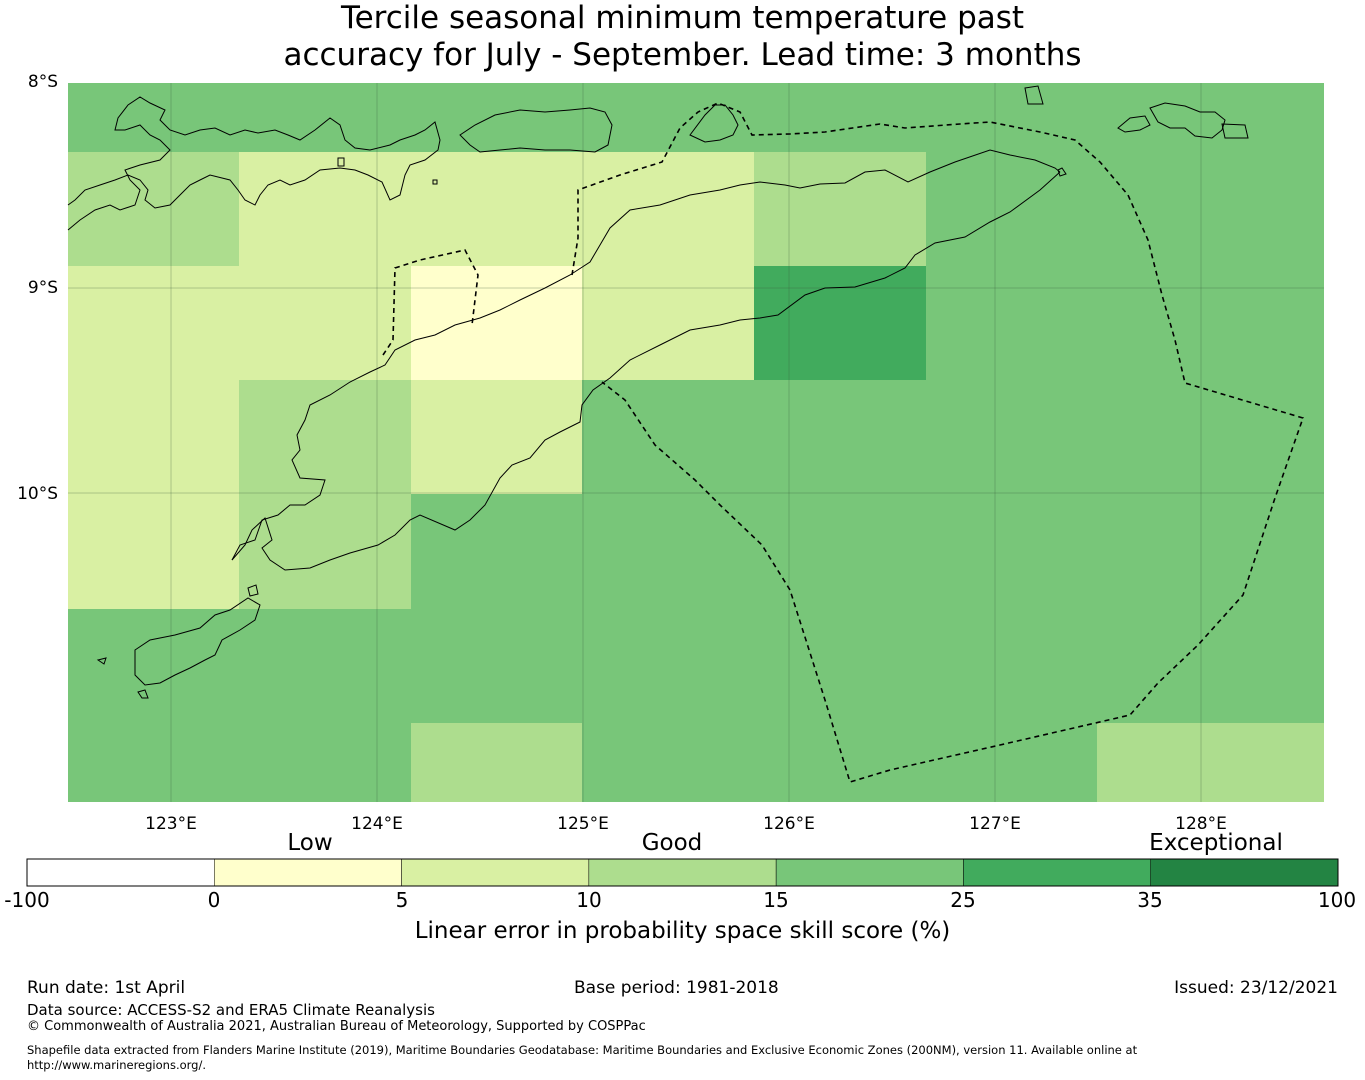 The height and width of the screenshot is (1080, 1365). Describe the element at coordinates (197, 641) in the screenshot. I see `rote-coastline` at that location.